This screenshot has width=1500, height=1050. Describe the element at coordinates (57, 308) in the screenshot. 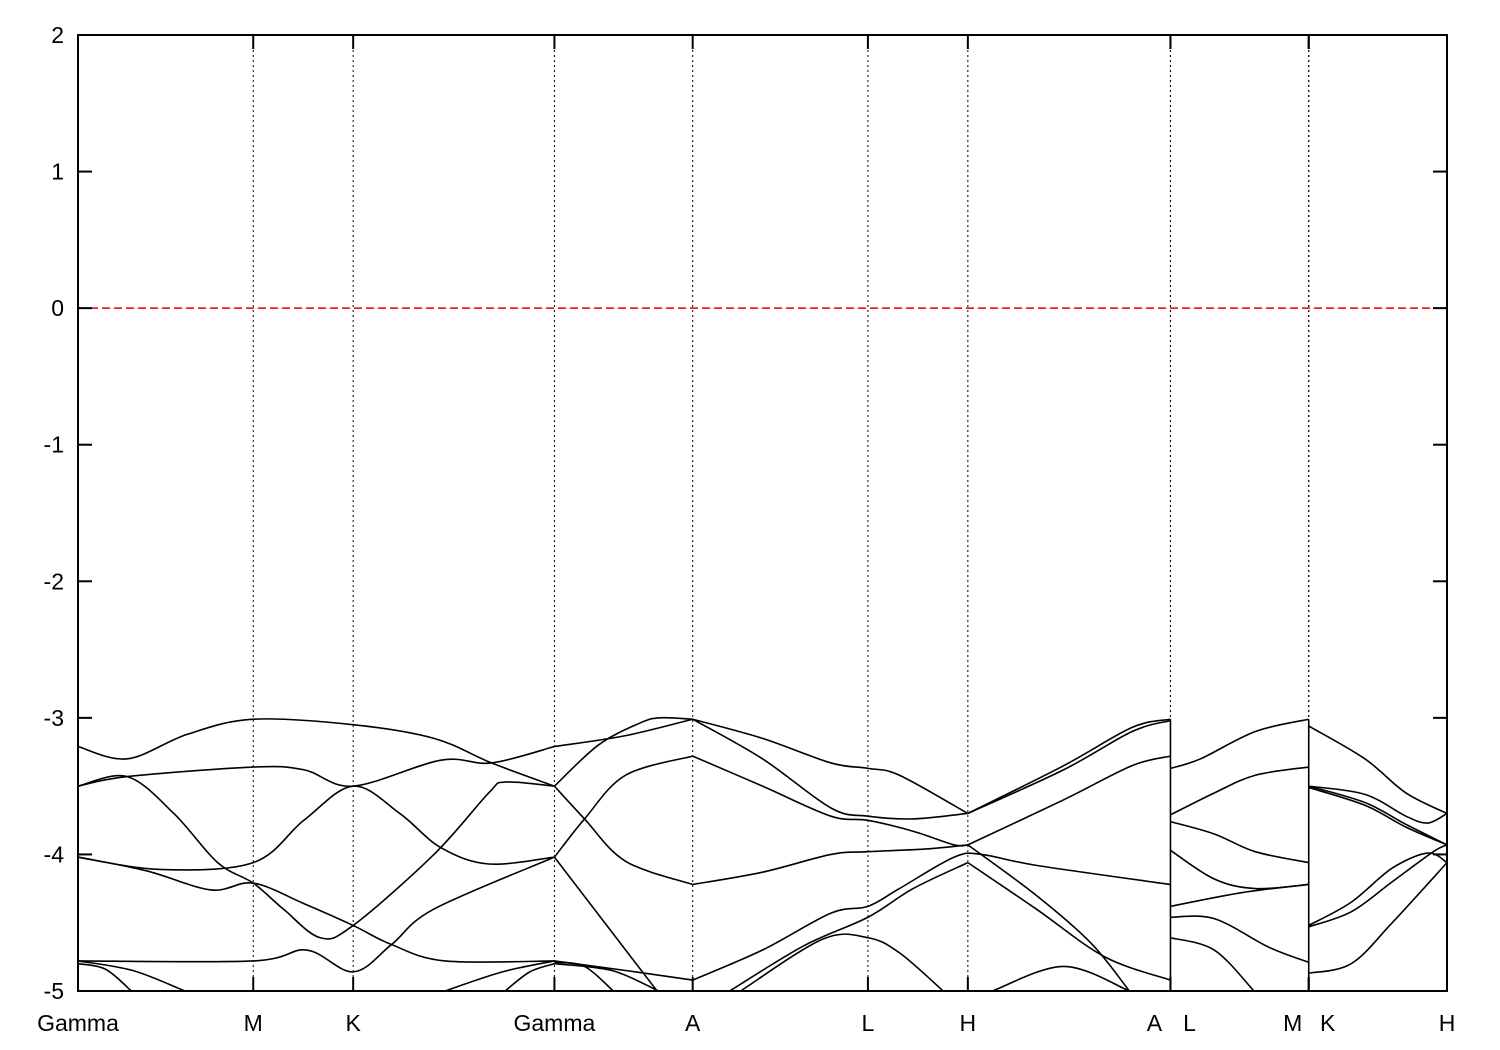

I see `y-tick-label: 0` at that location.